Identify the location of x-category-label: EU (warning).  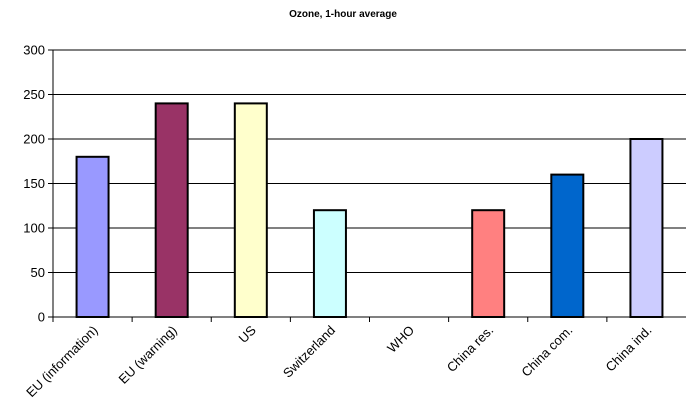
(148, 355).